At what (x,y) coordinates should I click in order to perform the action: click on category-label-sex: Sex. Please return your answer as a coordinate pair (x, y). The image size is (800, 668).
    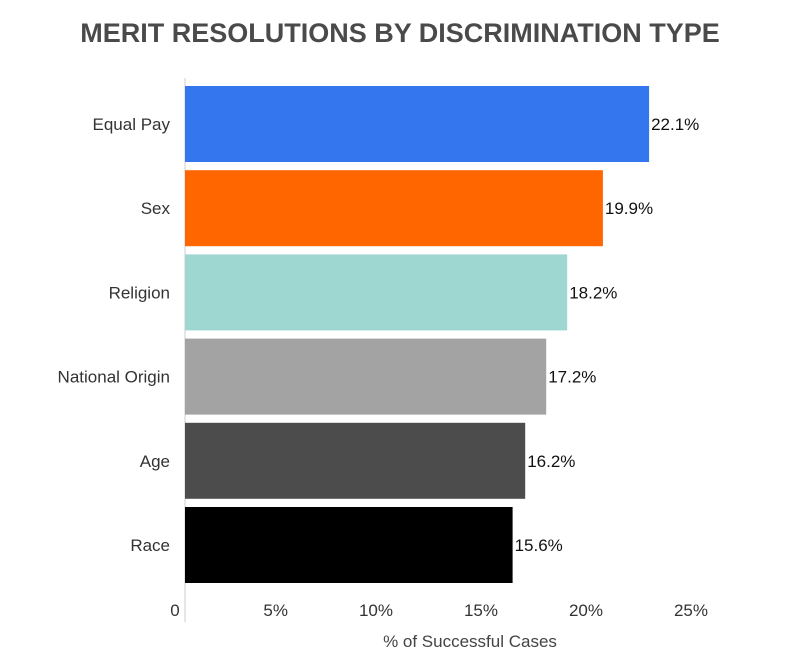
    Looking at the image, I should click on (156, 208).